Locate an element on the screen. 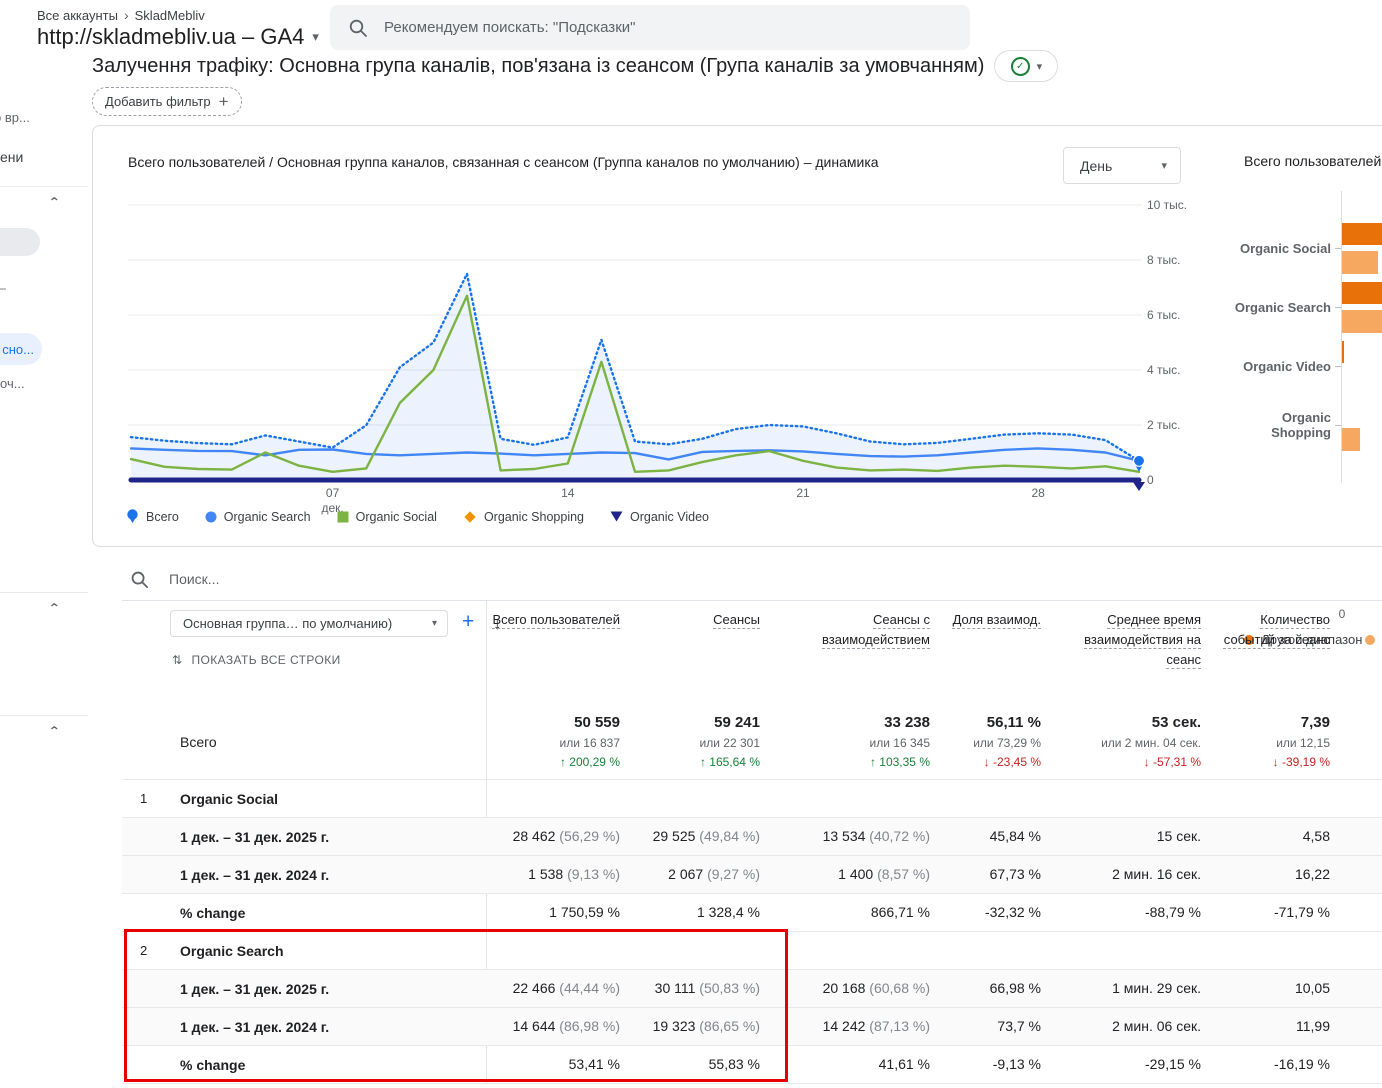 Image resolution: width=1382 pixels, height=1088 pixels. global-search-placeholder: Рекомендуем поискать: "Подсказки" is located at coordinates (510, 27).